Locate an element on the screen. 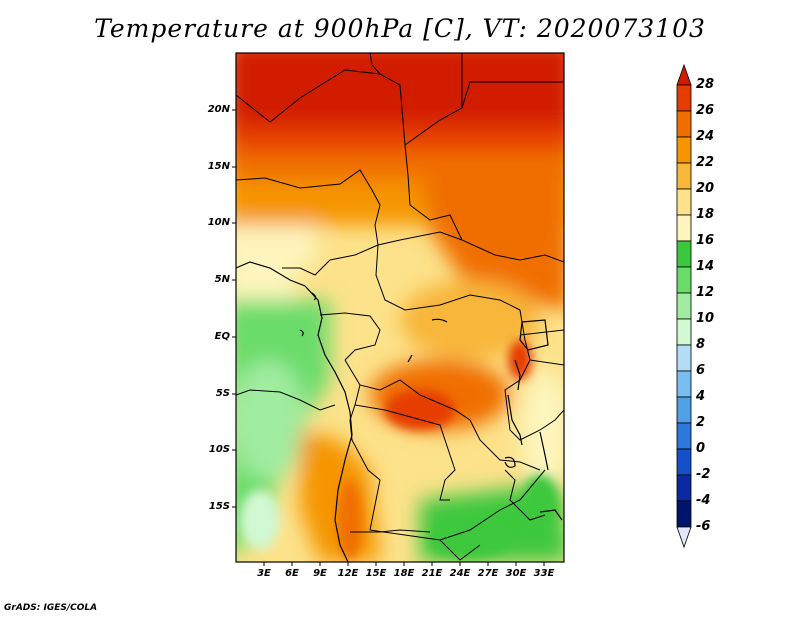 This screenshot has height=618, width=800. lon-label: 15E is located at coordinates (376, 573).